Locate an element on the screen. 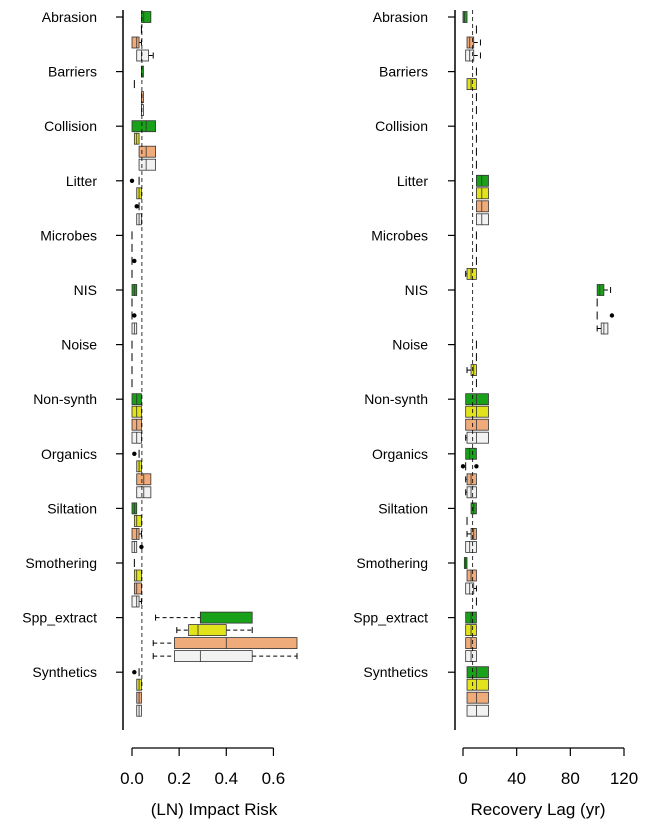 The image size is (646, 824). category-label: Non-synth is located at coordinates (65, 399).